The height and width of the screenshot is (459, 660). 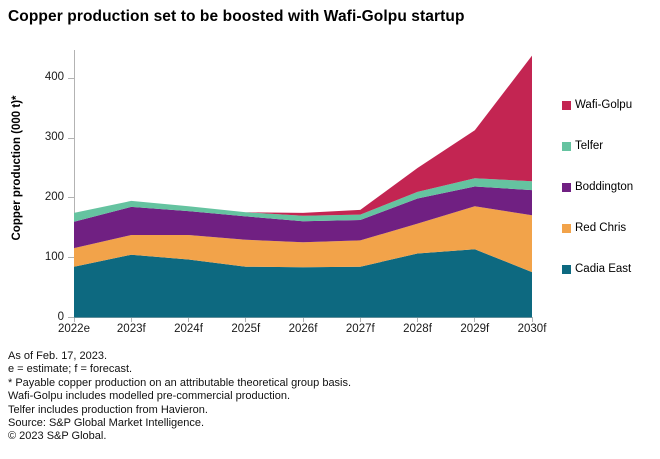 I want to click on legend-item-wafi-golpu: Wafi-Golpu, so click(x=597, y=105).